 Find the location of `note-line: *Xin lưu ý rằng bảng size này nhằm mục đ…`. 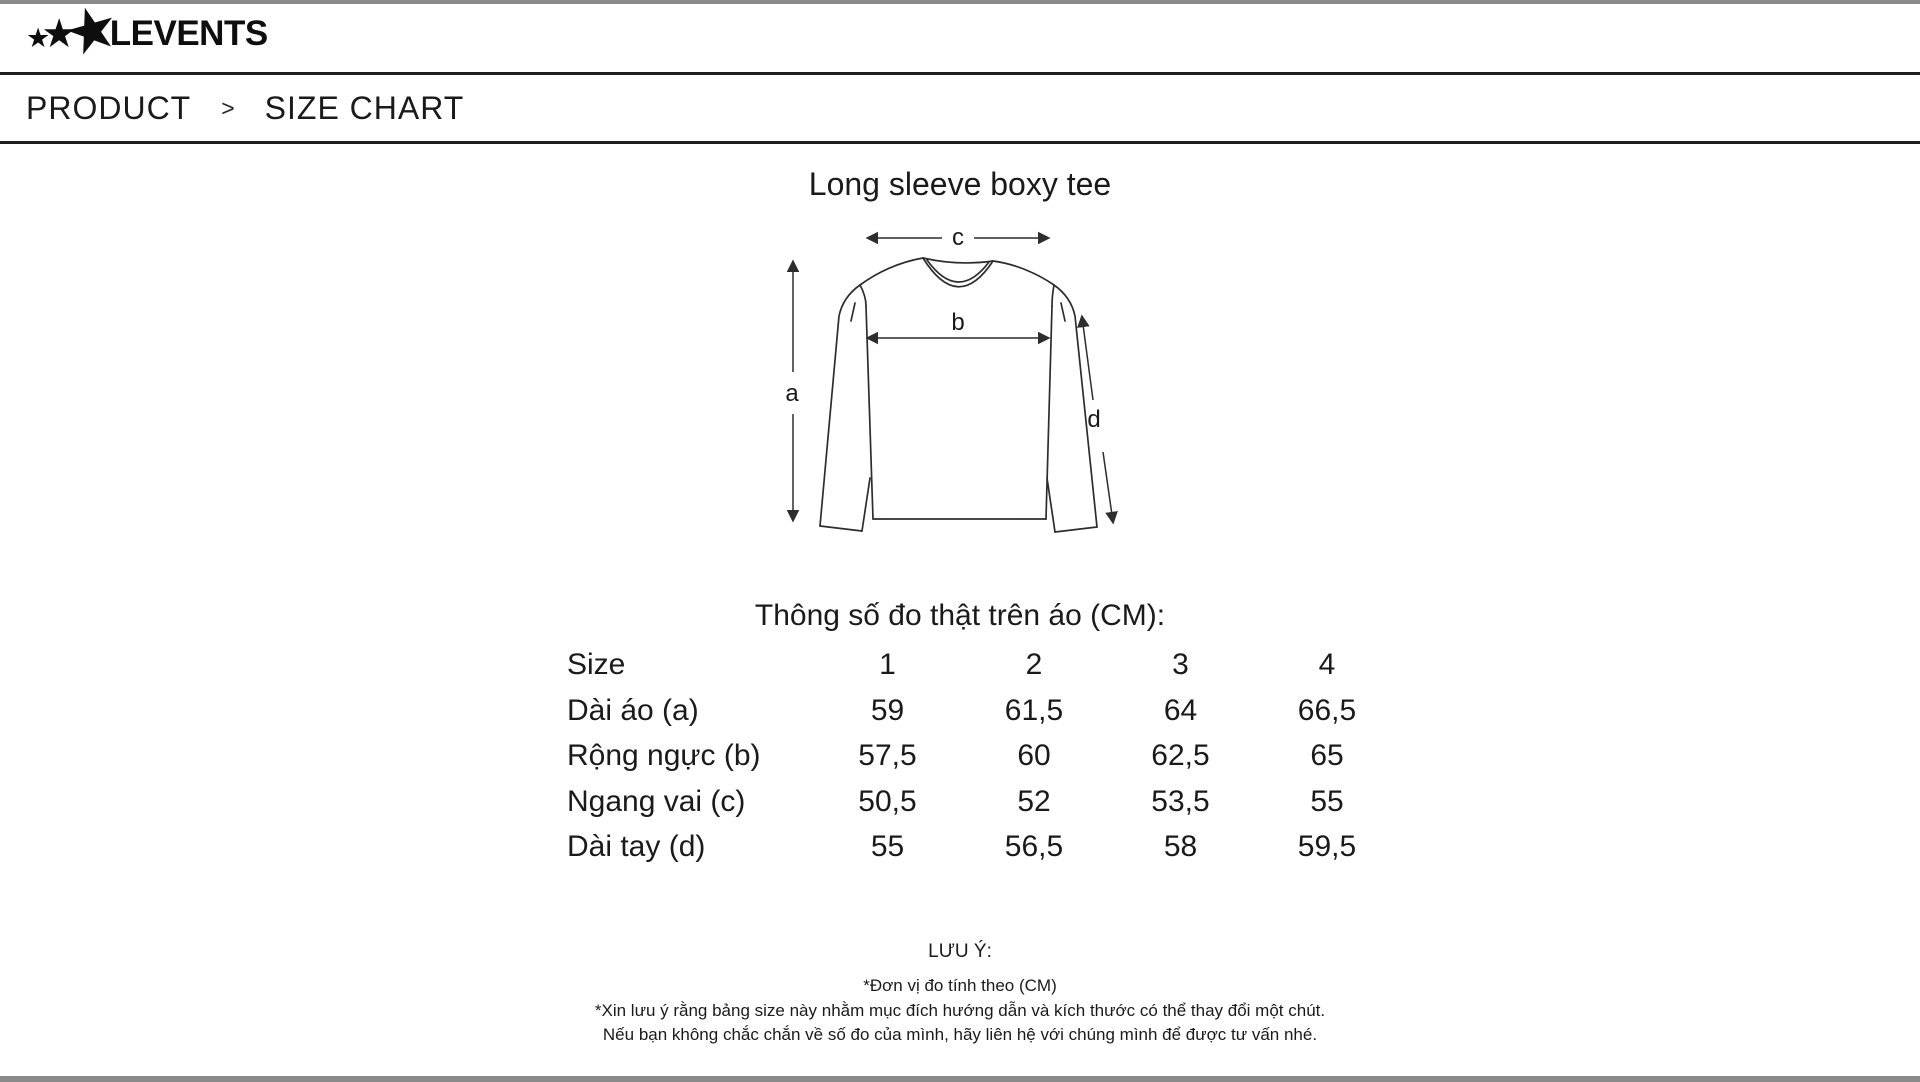

note-line: *Xin lưu ý rằng bảng size này nhằm mục đ… is located at coordinates (960, 1010).